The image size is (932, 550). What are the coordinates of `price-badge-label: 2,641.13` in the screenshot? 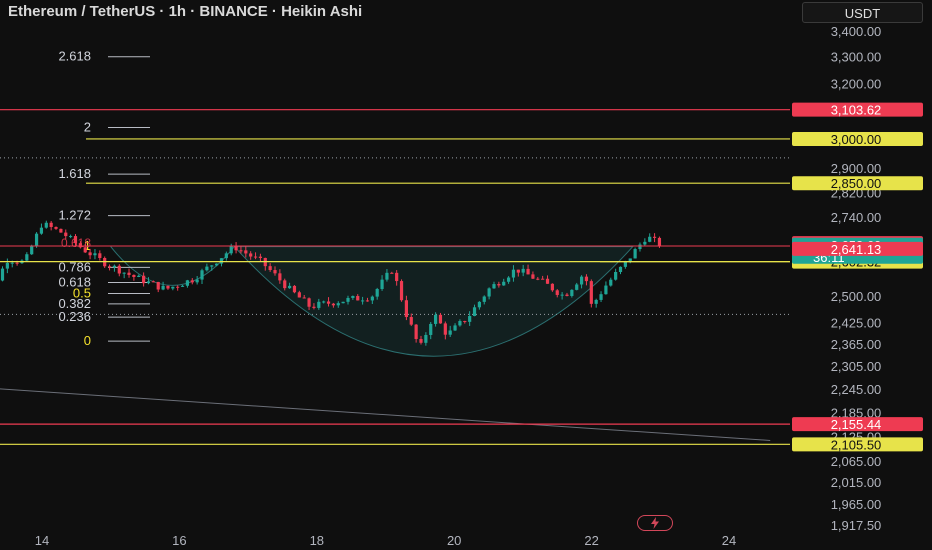 It's located at (856, 249).